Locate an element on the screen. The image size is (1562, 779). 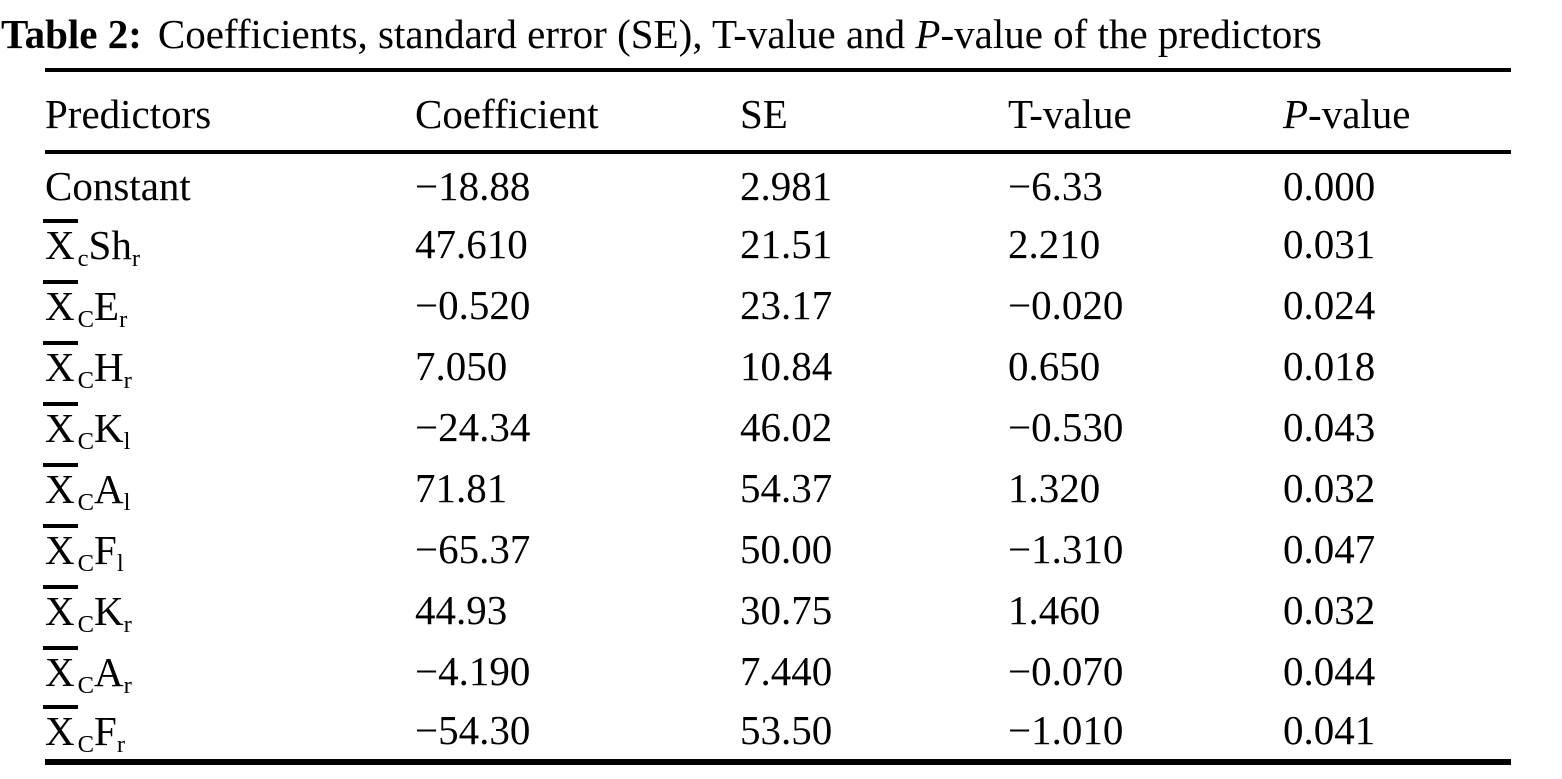
t-value-cell: −1.010 is located at coordinates (1066, 730).